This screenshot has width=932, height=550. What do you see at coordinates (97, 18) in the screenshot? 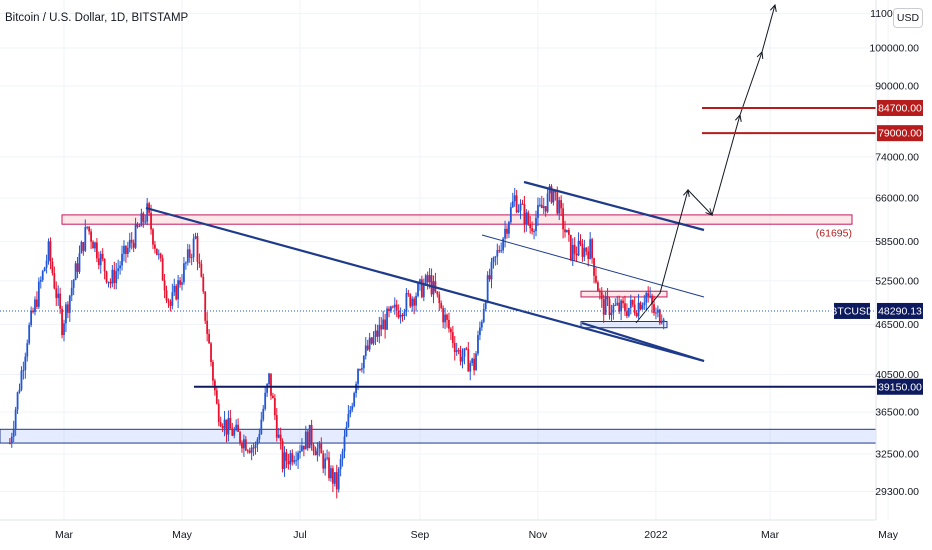
I see `chart-title: Bitcoin / U.S. Dollar, 1D, BITSTAMP` at bounding box center [97, 18].